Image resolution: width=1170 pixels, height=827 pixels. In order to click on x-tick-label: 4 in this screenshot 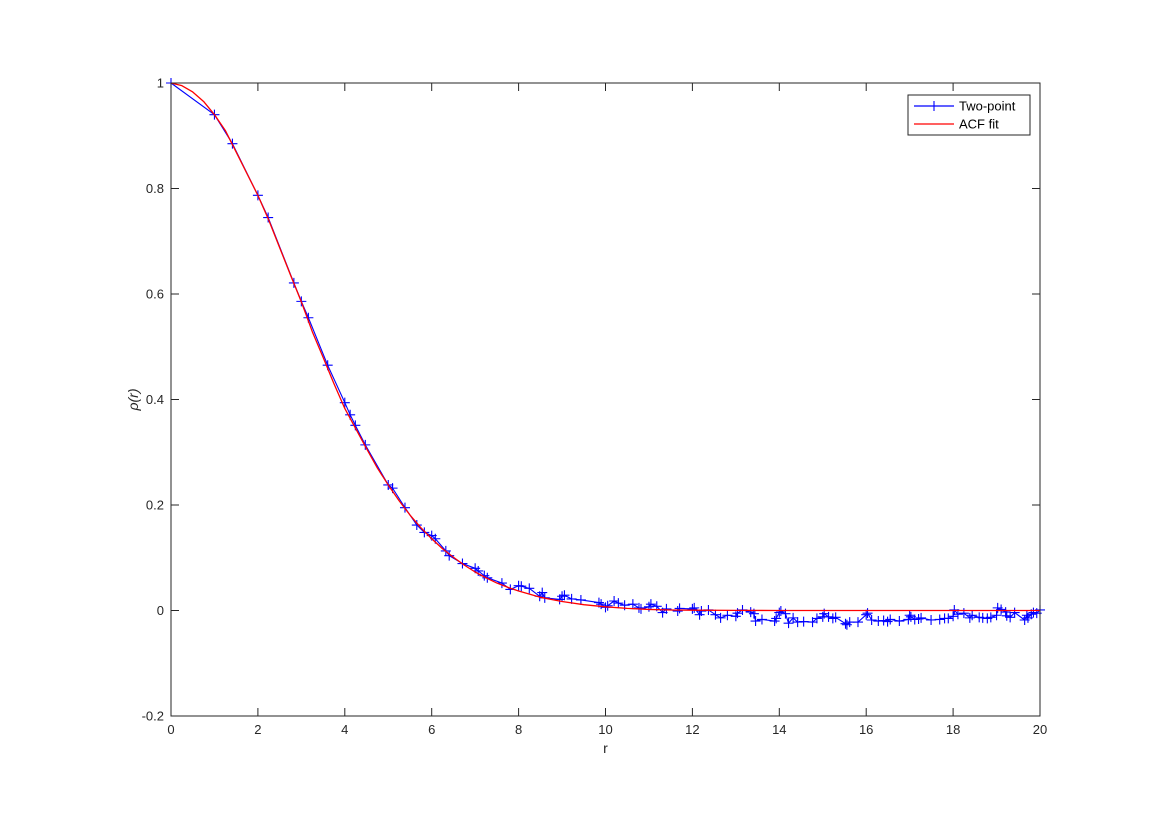, I will do `click(344, 729)`.